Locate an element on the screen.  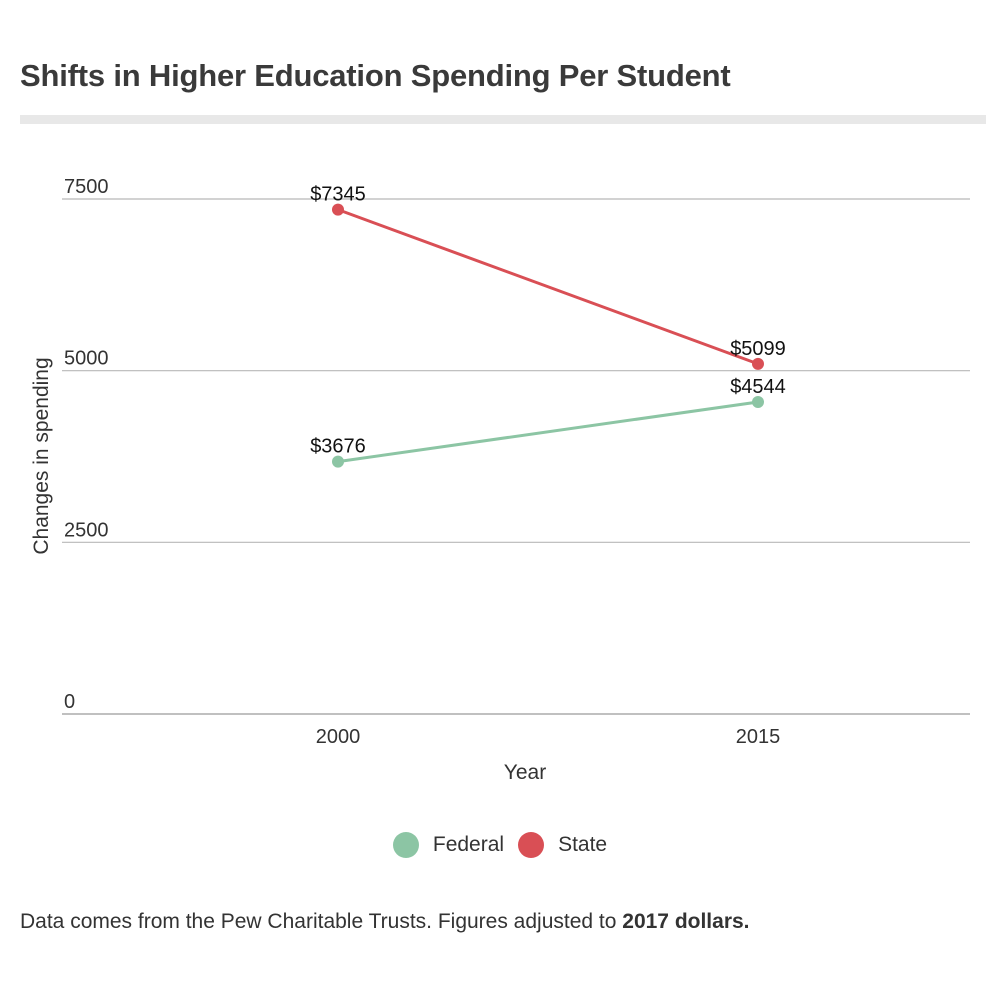
state-point-2015 is located at coordinates (758, 363).